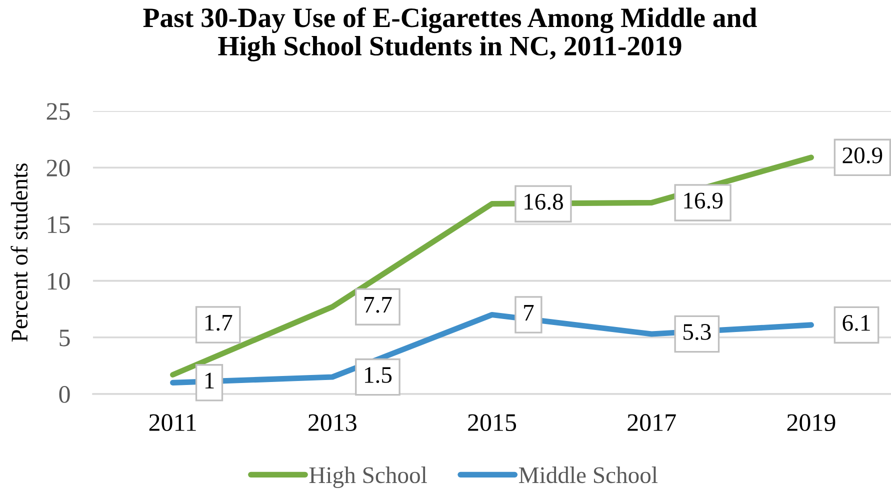 This screenshot has width=891, height=493. What do you see at coordinates (588, 475) in the screenshot?
I see `legend-label: Middle School` at bounding box center [588, 475].